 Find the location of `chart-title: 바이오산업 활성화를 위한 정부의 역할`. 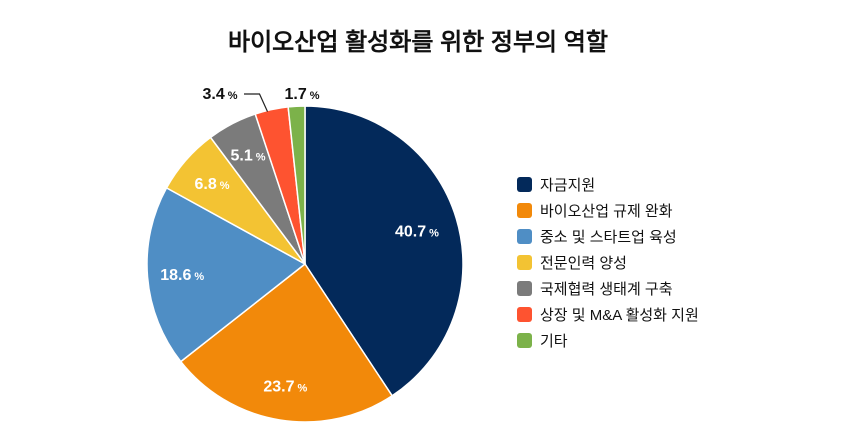

chart-title: 바이오산업 활성화를 위한 정부의 역할 is located at coordinates (418, 42).